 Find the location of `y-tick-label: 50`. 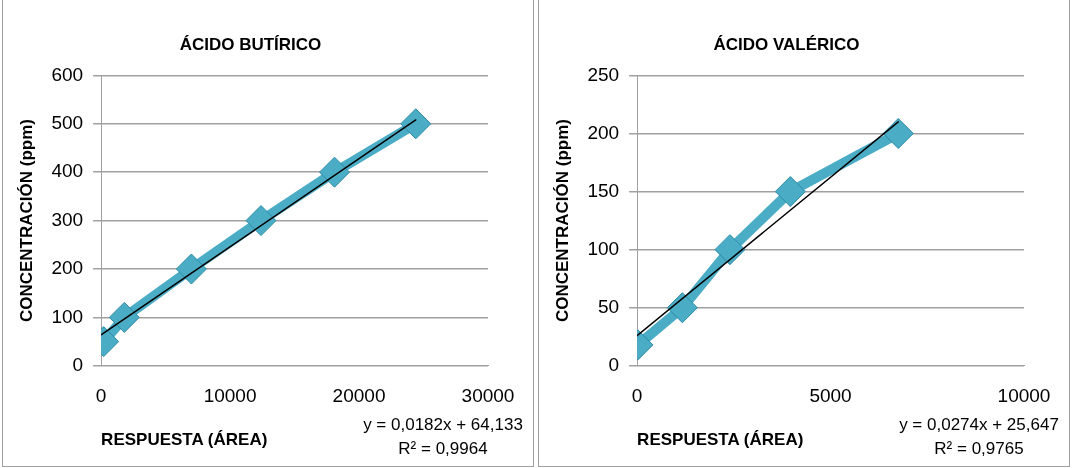

y-tick-label: 50 is located at coordinates (608, 306).